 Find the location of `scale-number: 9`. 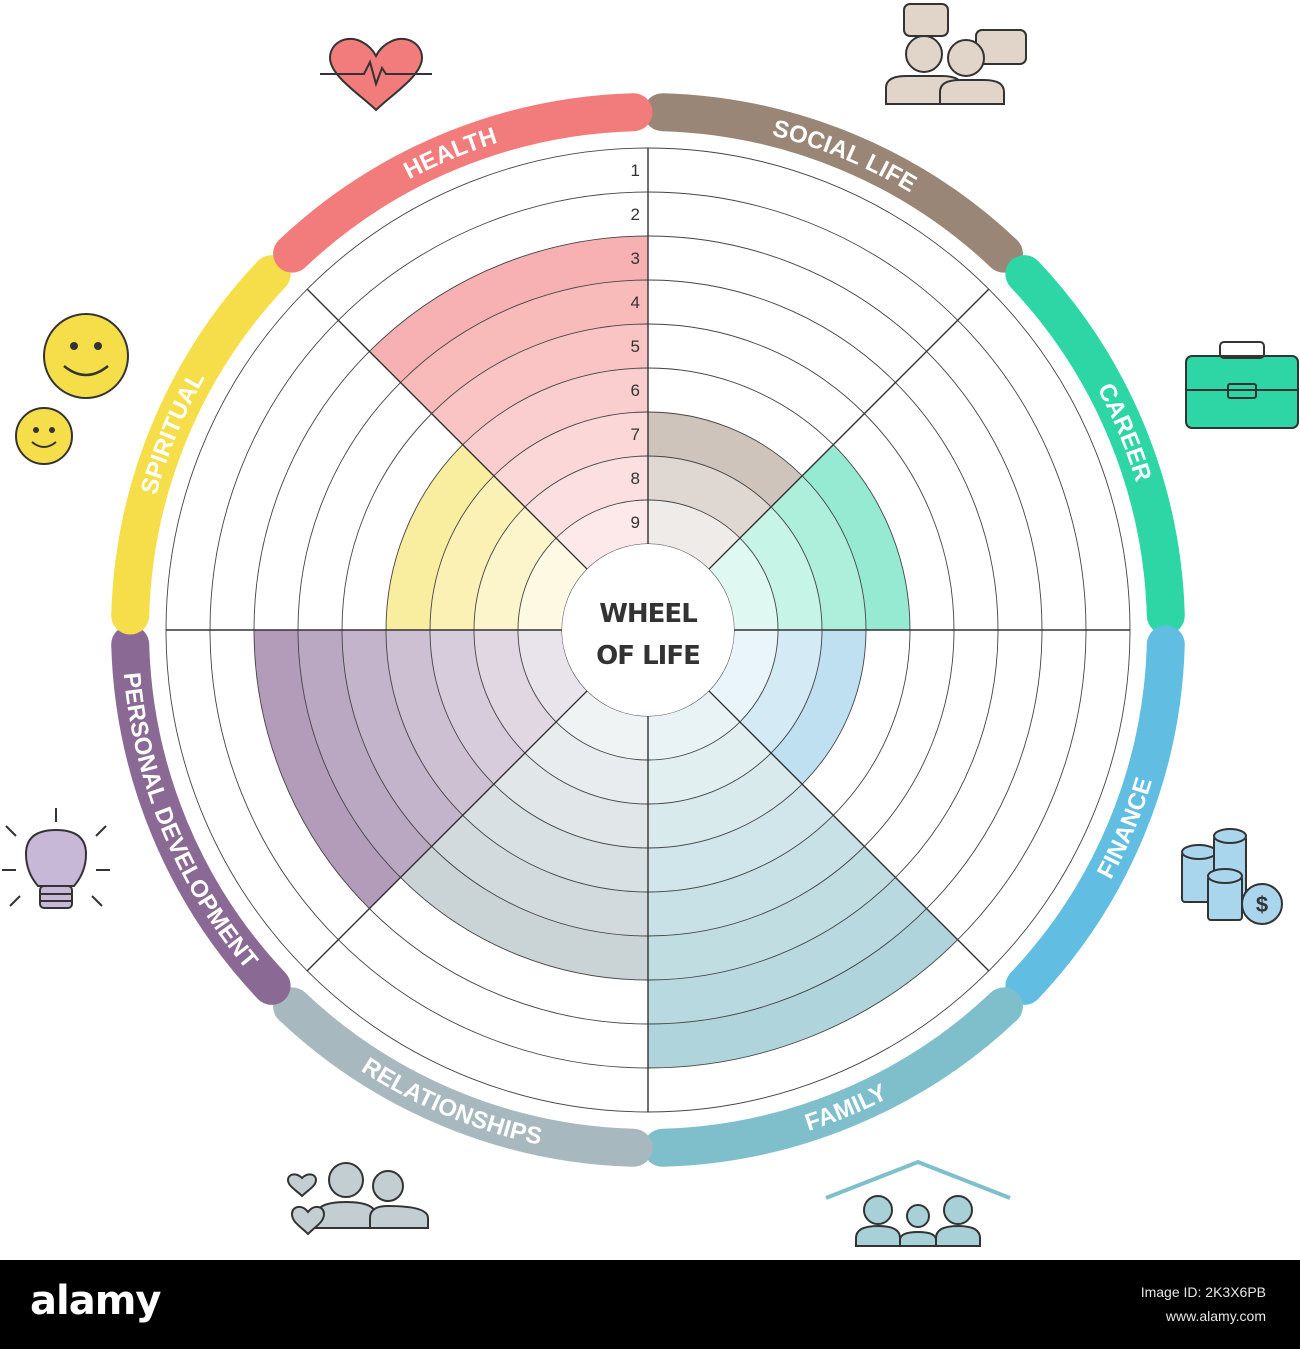

scale-number: 9 is located at coordinates (635, 522).